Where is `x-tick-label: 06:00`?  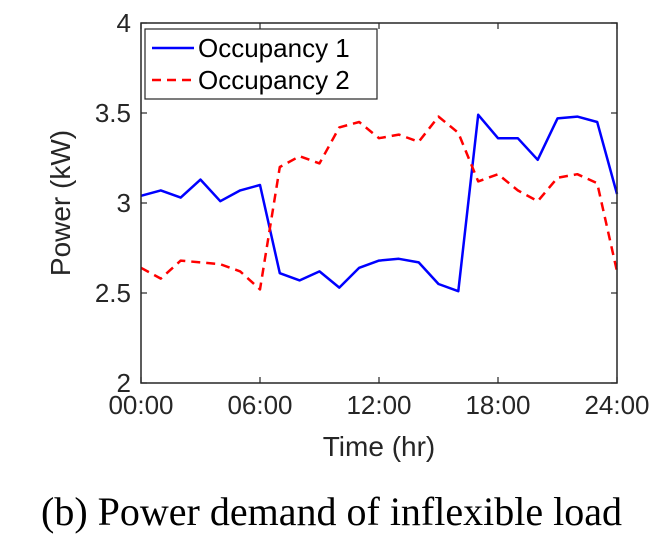 x-tick-label: 06:00 is located at coordinates (259, 405).